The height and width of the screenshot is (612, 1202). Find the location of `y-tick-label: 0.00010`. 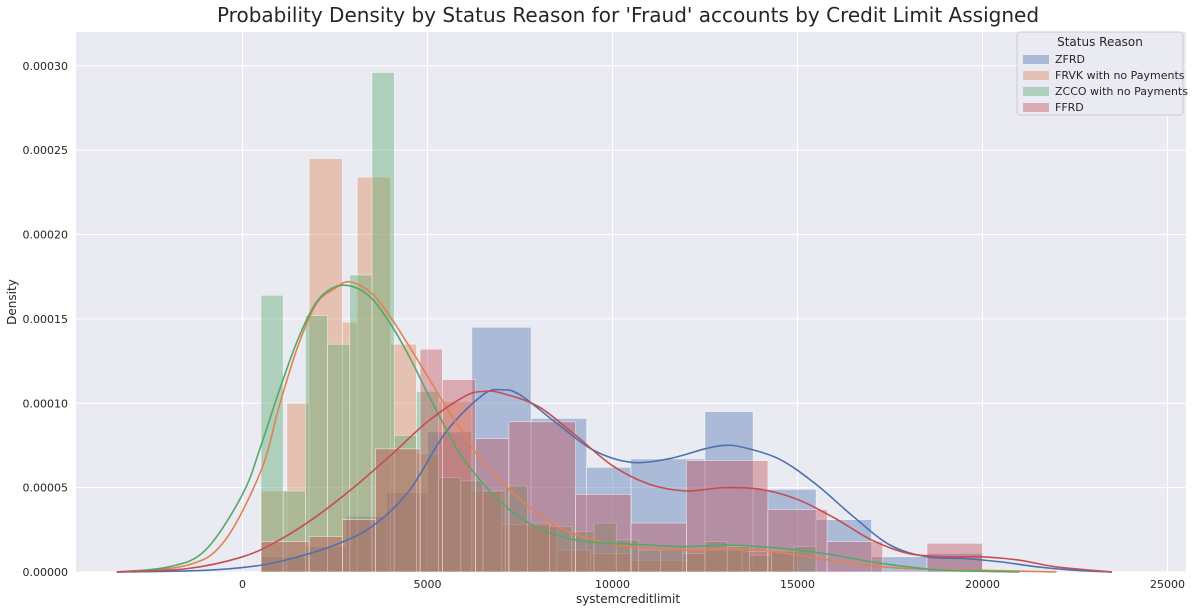

y-tick-label: 0.00010 is located at coordinates (46, 403).